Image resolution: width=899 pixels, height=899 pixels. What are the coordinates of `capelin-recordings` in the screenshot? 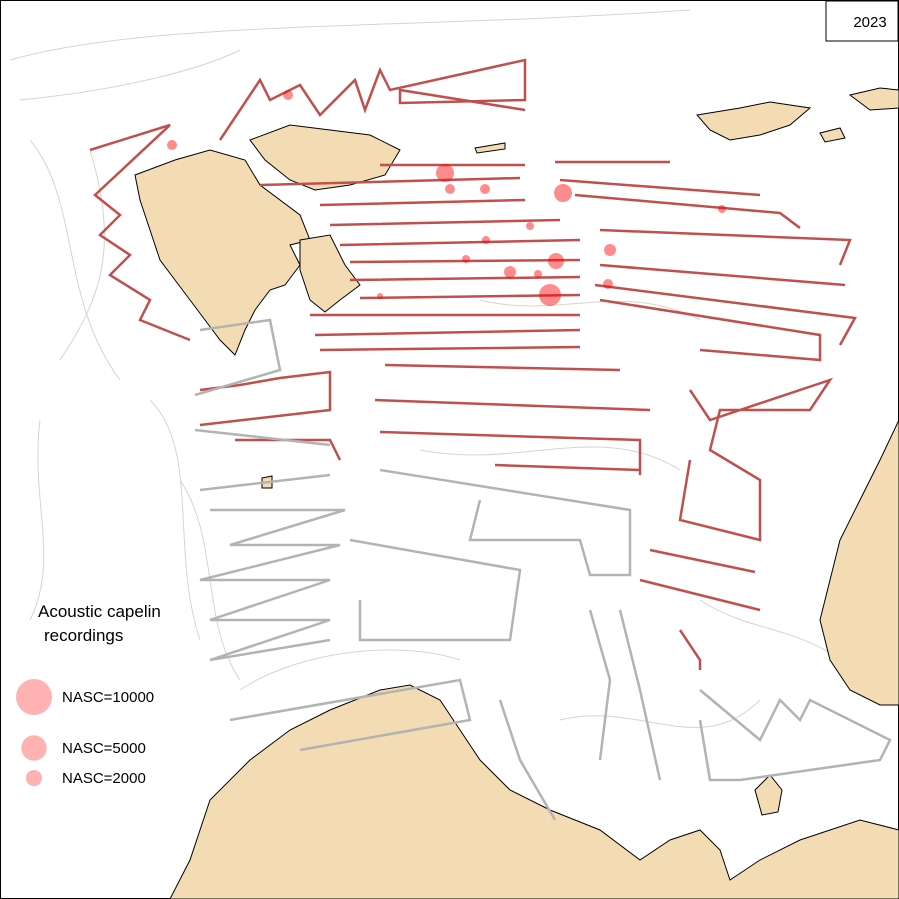 It's located at (446, 198).